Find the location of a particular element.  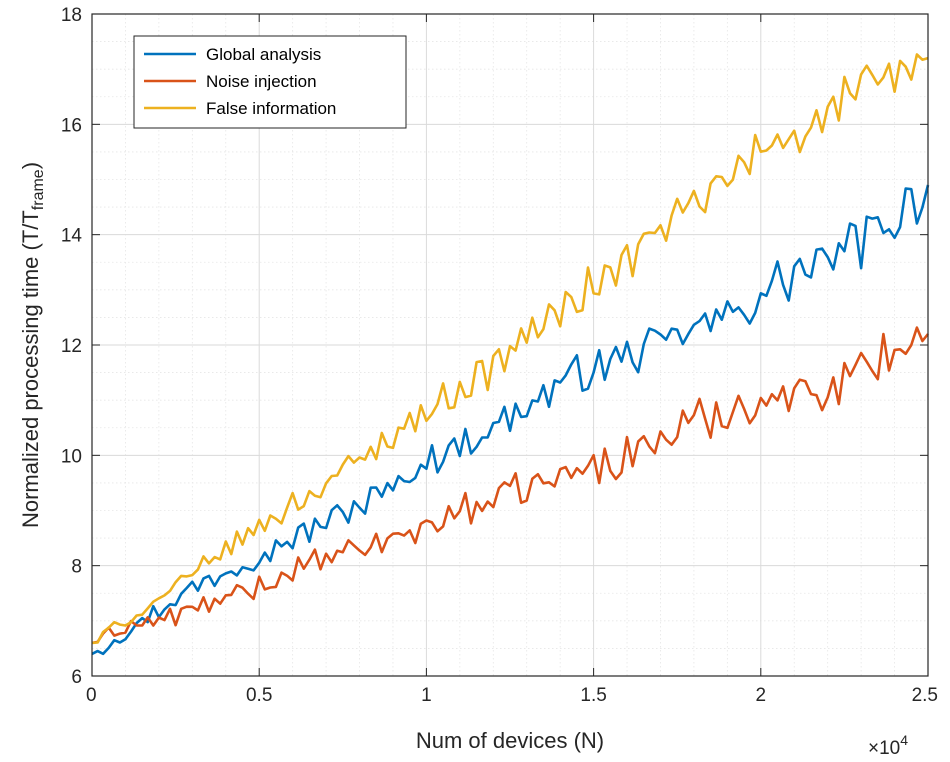

y-tick-labels: 6 8 10 12 14 16 18 is located at coordinates (72, 346).